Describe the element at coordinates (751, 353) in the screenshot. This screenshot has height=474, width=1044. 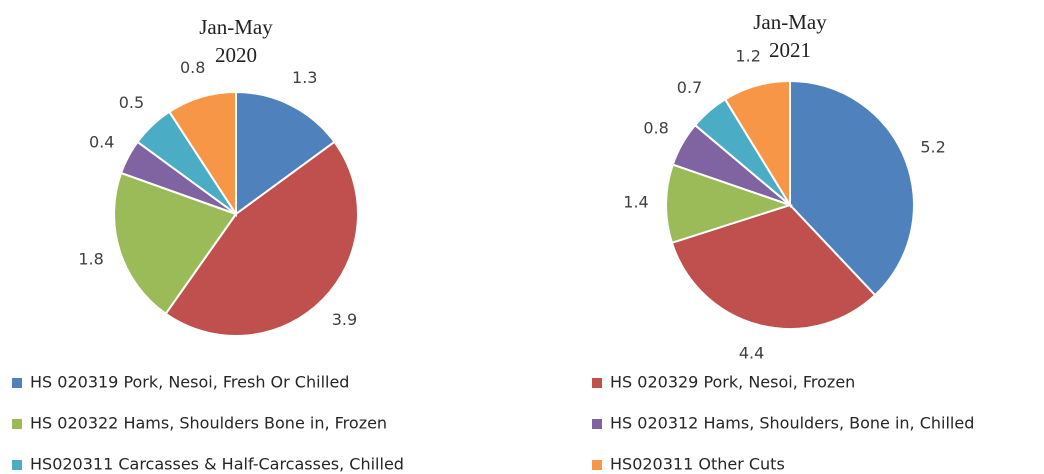
I see `data-label: 4.4` at that location.